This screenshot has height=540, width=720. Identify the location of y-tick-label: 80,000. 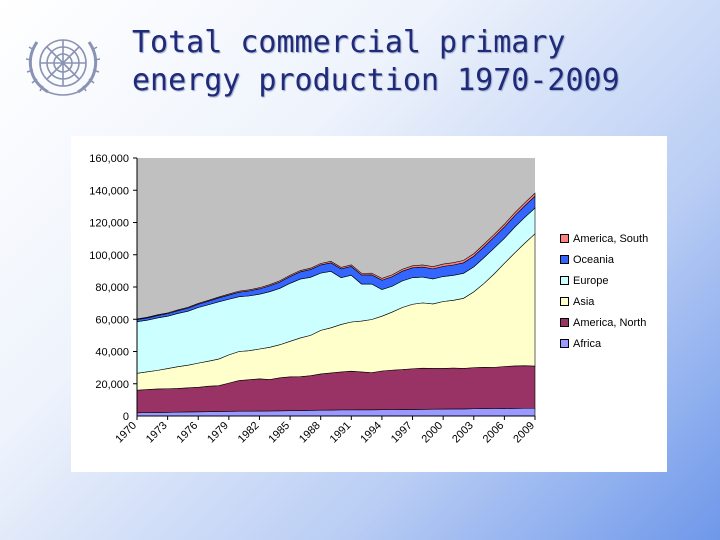
(112, 288).